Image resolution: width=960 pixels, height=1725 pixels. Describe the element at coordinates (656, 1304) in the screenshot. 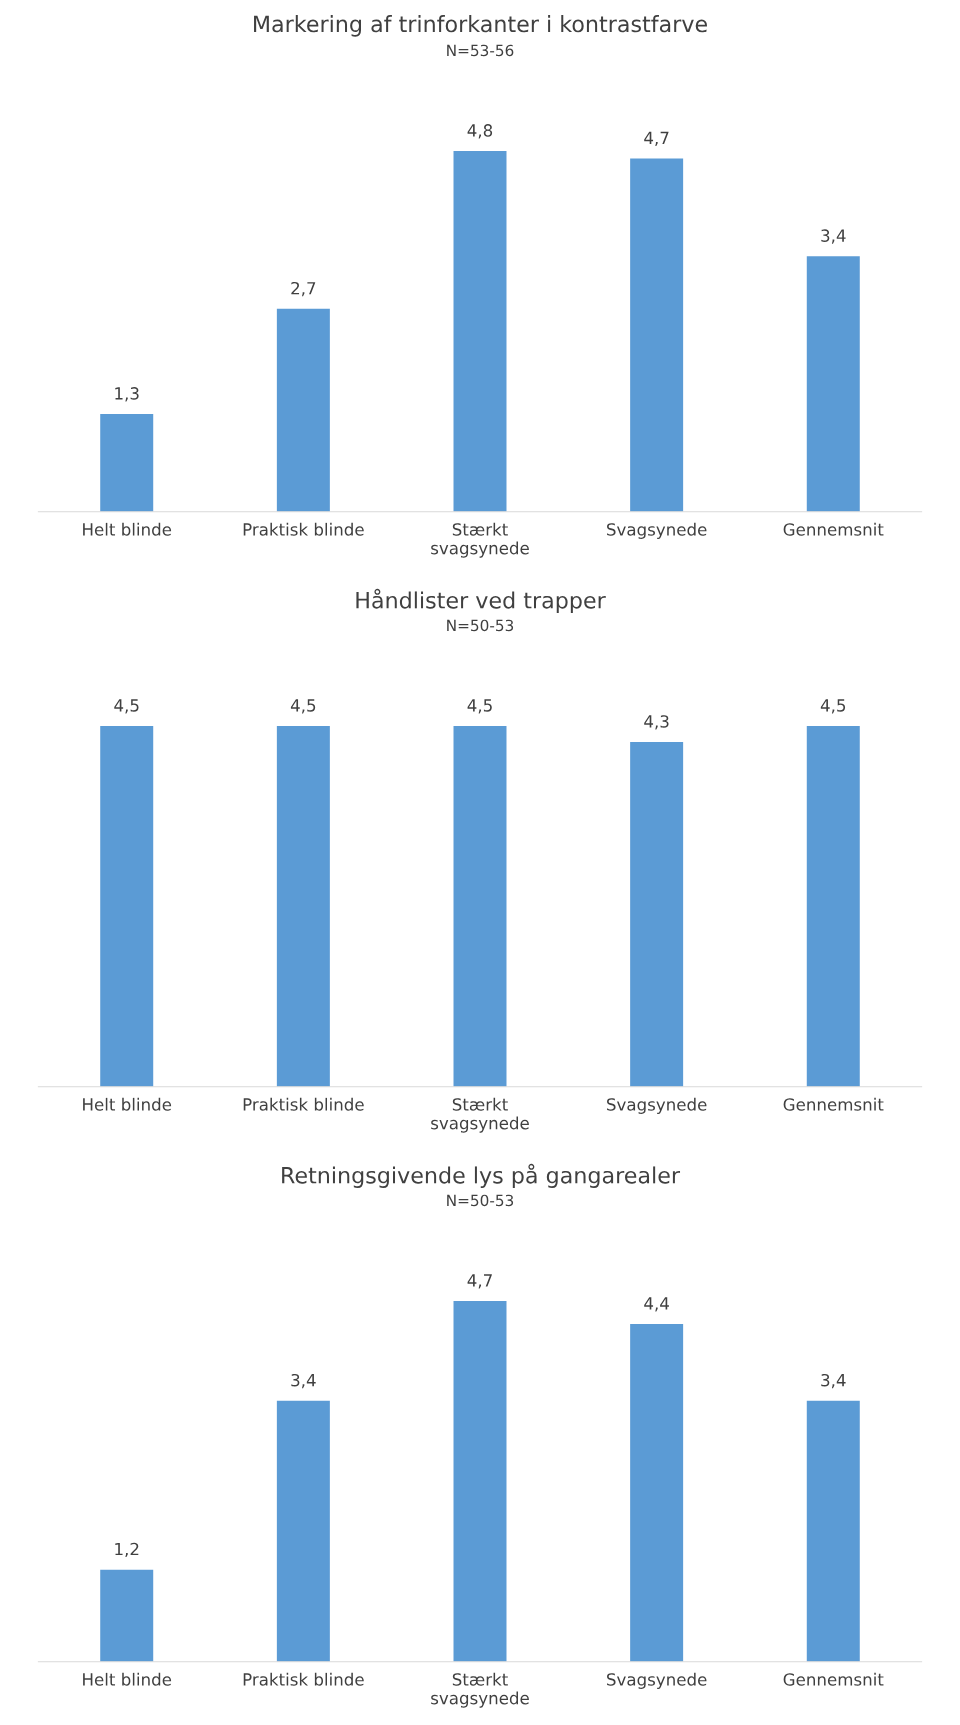

I see `data-label: 4,4` at that location.